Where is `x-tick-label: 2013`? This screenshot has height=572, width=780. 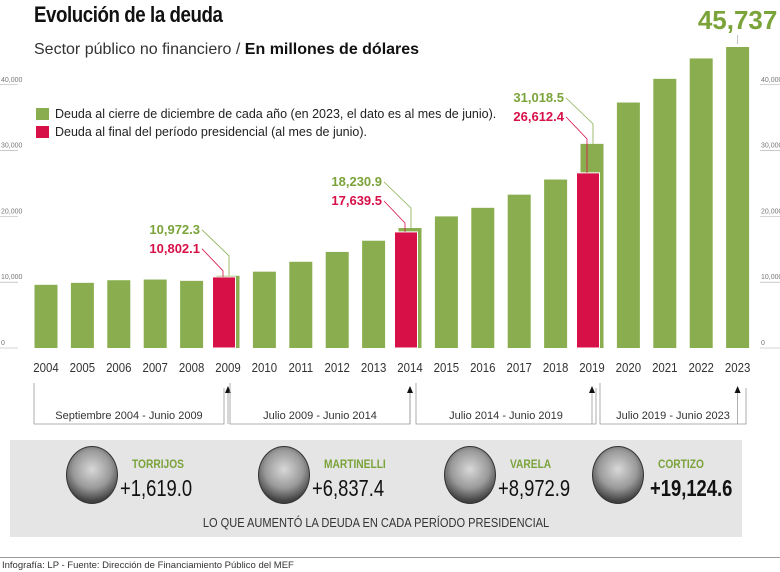 x-tick-label: 2013 is located at coordinates (374, 367).